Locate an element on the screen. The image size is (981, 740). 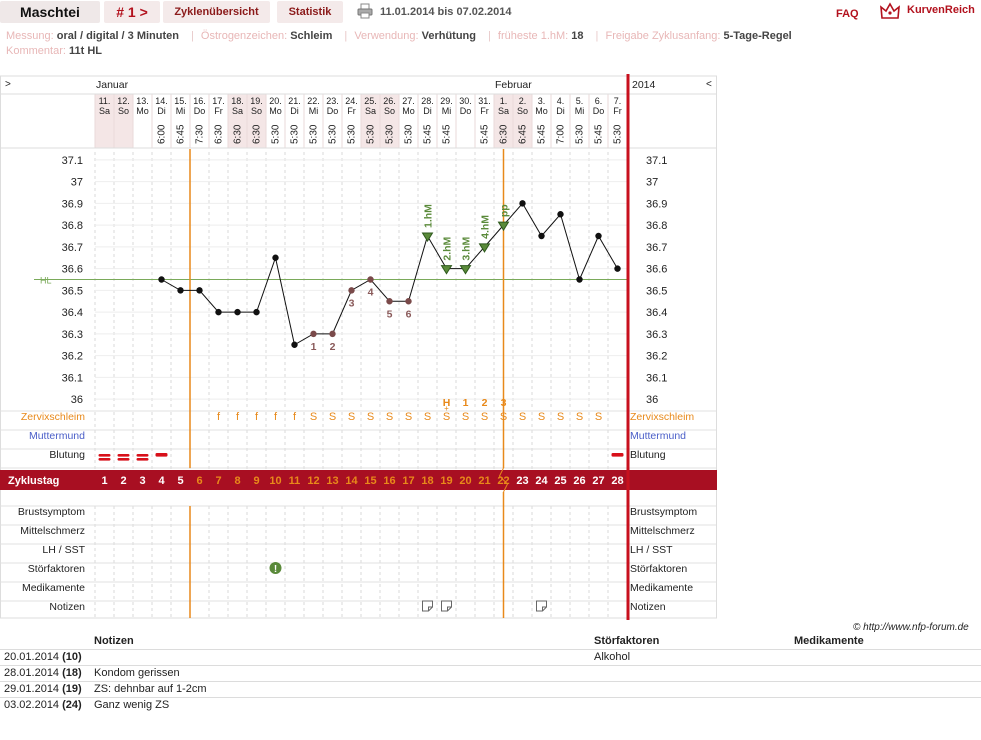
note-cycle-day: (19) is located at coordinates (72, 689).